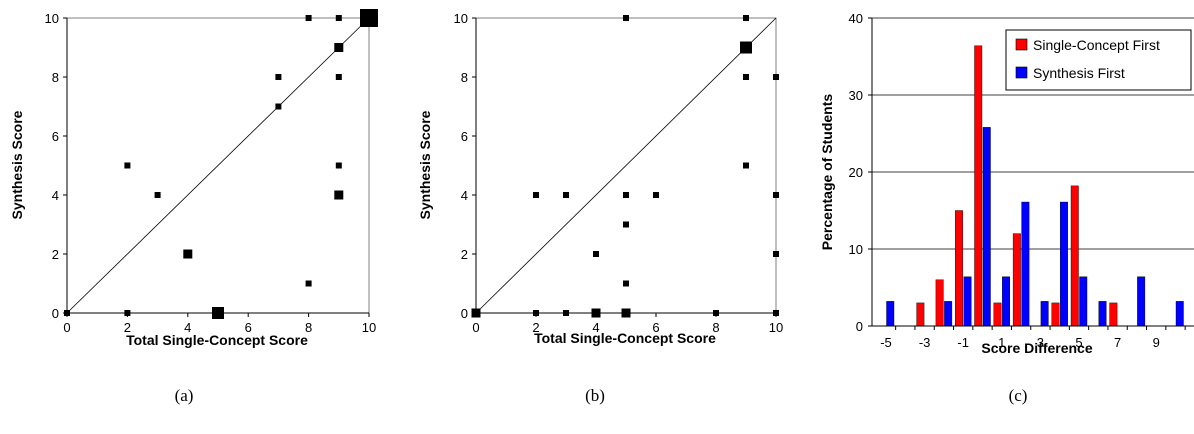 This screenshot has width=1194, height=434. I want to click on bar-c-y-label: Percentage of Students, so click(827, 172).